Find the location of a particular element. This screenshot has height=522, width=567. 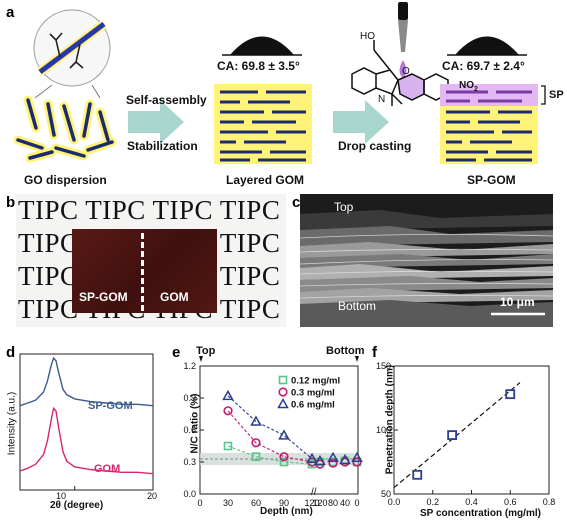

chart-f-xlabel: SP concentration (mg/ml) is located at coordinates (480, 513).